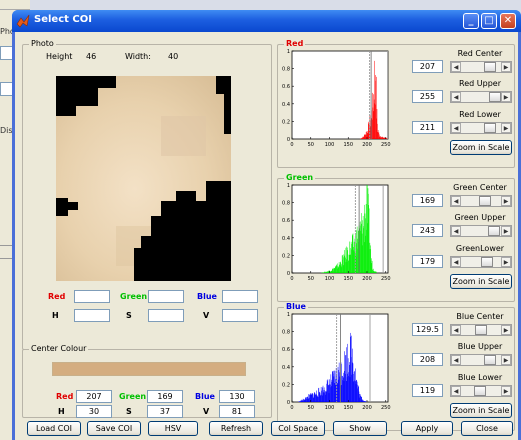 The width and height of the screenshot is (521, 440). I want to click on pixel-h-field, so click(92, 315).